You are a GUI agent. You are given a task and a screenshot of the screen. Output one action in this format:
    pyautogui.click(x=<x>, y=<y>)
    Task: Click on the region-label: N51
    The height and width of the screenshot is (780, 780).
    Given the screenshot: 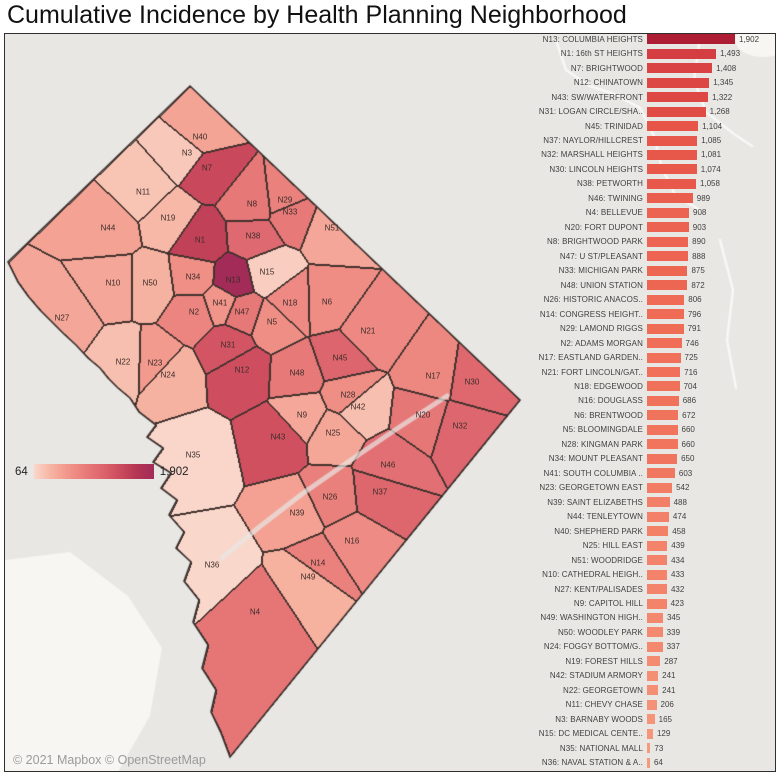 What is the action you would take?
    pyautogui.click(x=332, y=228)
    